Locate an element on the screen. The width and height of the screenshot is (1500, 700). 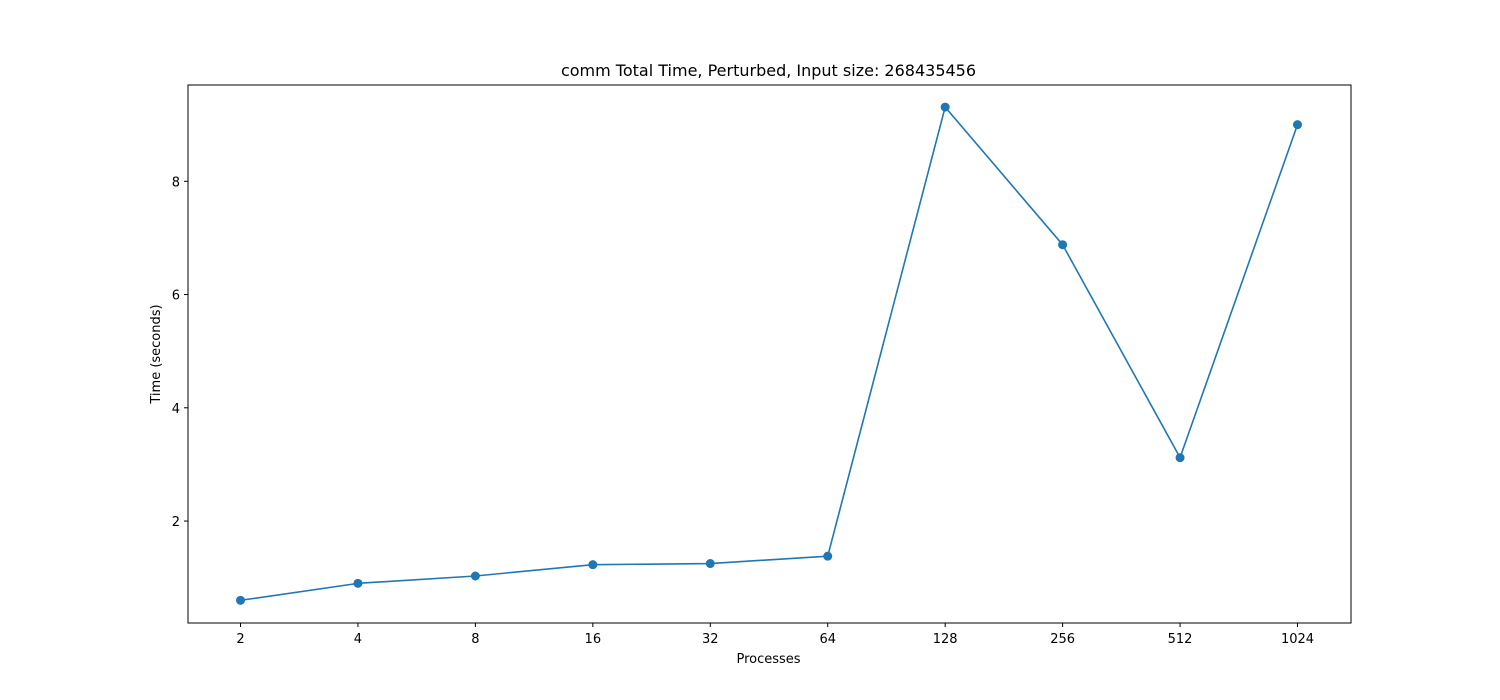
y-axis: 2 4 6 8 is located at coordinates (180, 352).